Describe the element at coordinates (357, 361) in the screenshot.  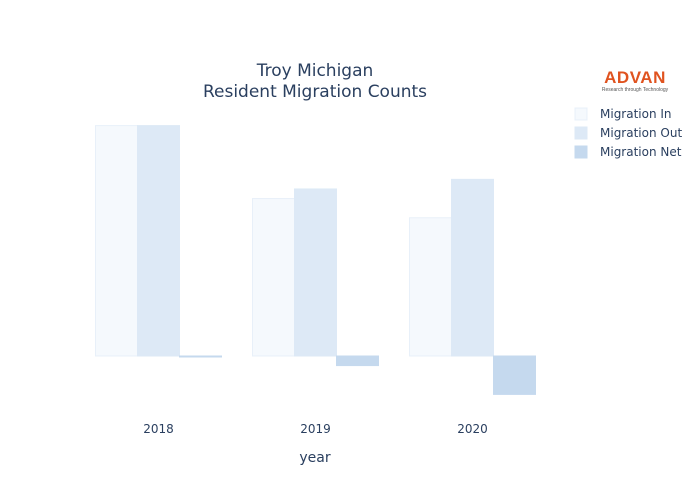
I see `bar-migration-net-2019` at that location.